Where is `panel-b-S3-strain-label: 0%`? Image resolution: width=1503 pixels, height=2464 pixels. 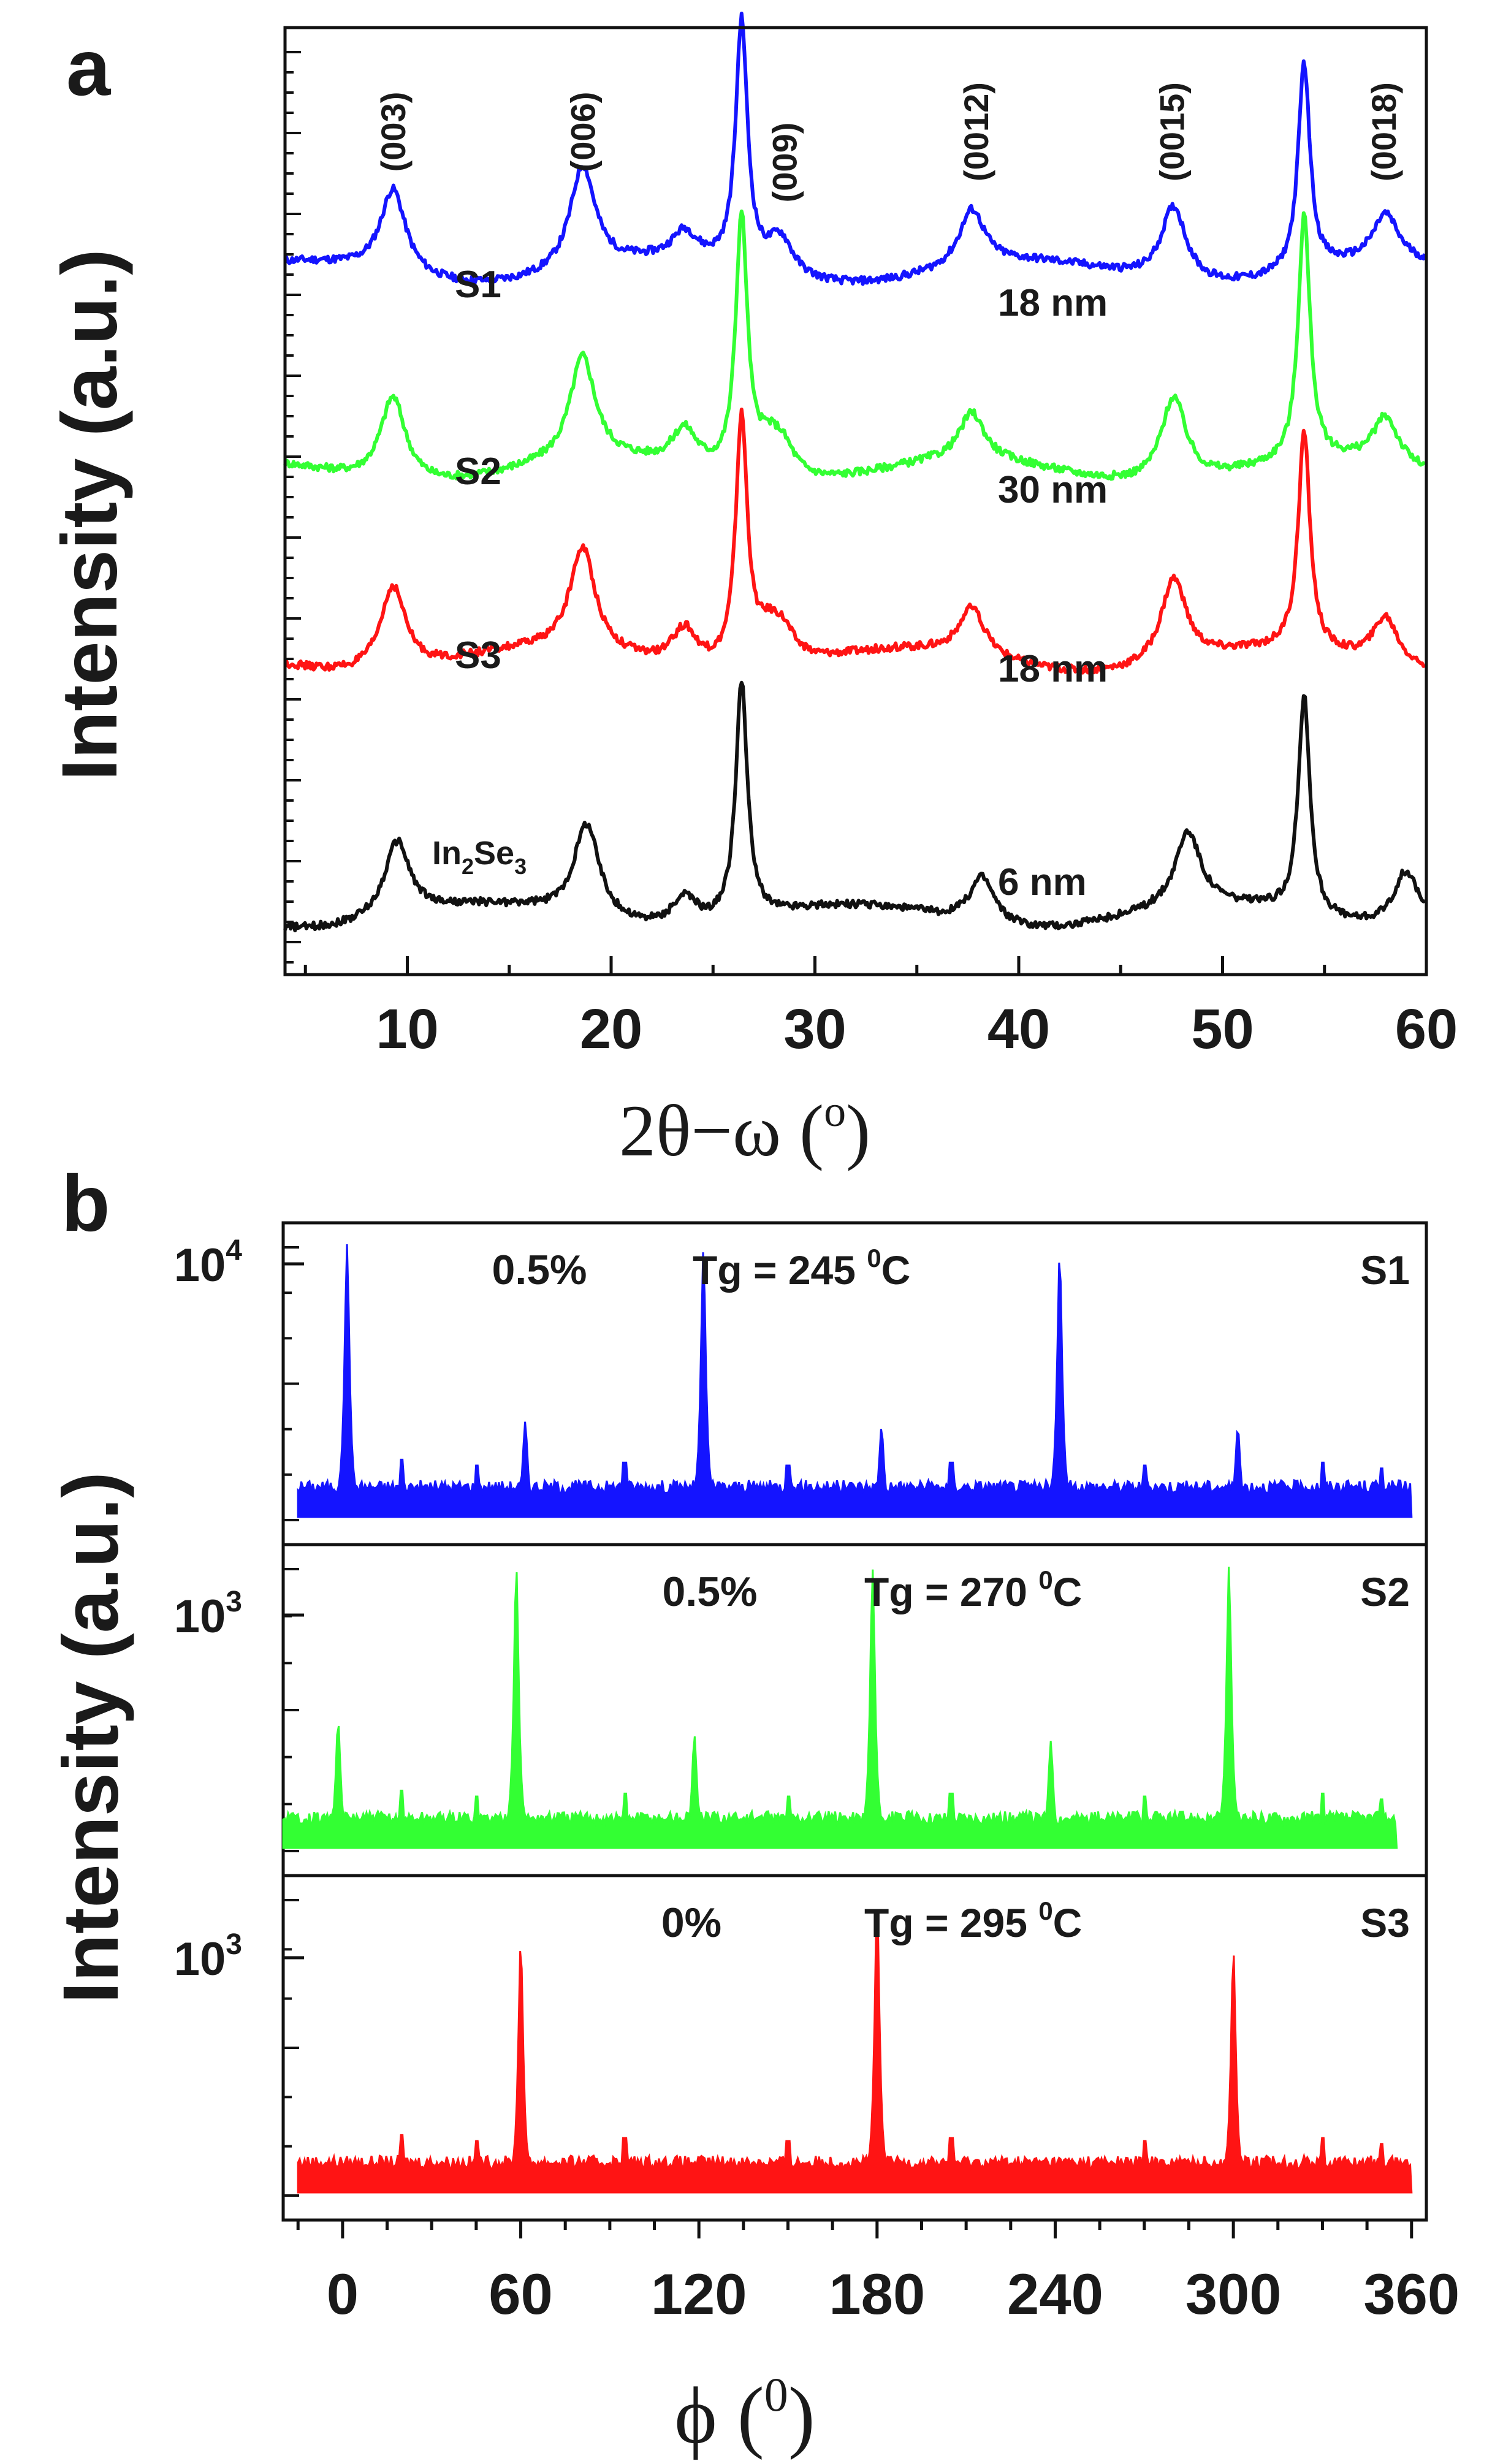 panel-b-S3-strain-label: 0% is located at coordinates (691, 1922).